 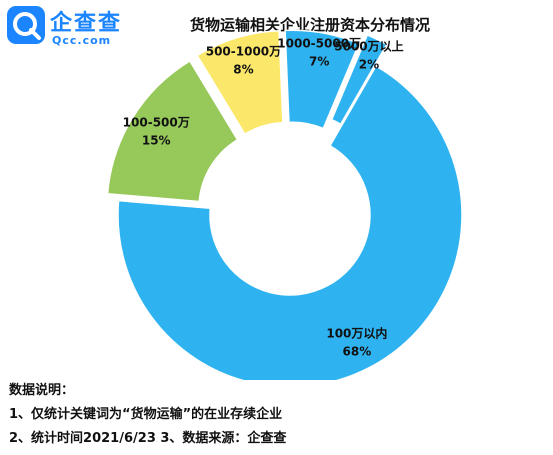 I want to click on slice-label-1: 100万以内, so click(x=356, y=332).